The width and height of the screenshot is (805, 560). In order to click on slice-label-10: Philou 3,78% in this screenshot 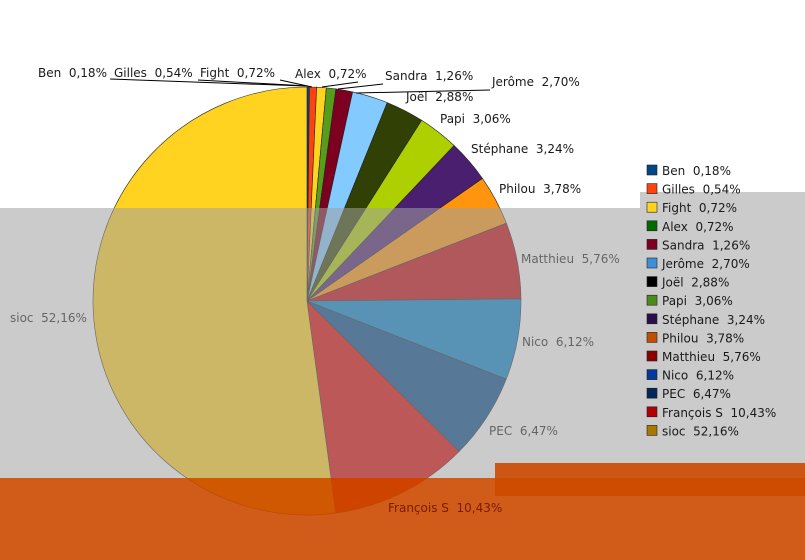, I will do `click(540, 189)`.